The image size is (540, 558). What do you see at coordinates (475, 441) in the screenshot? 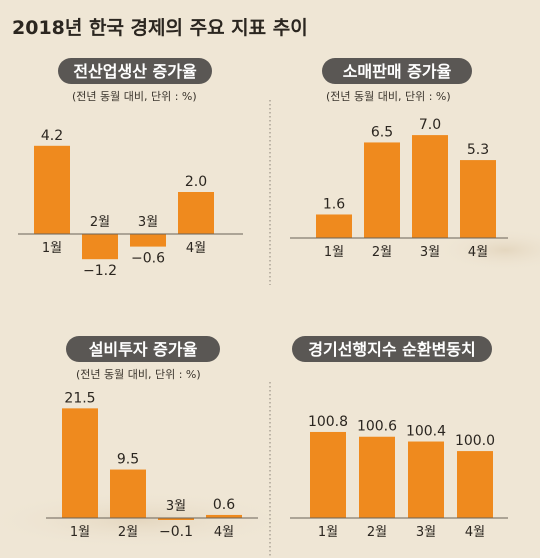
I see `value-label: 100.0` at bounding box center [475, 441].